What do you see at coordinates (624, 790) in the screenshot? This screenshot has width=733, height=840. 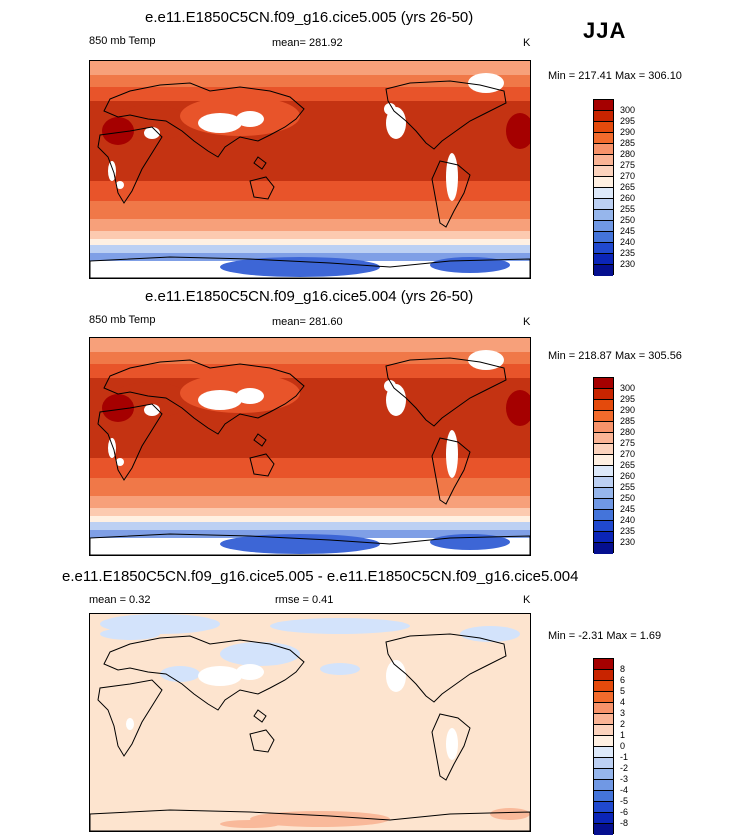 I see `colorbar-tick-label: -4` at bounding box center [624, 790].